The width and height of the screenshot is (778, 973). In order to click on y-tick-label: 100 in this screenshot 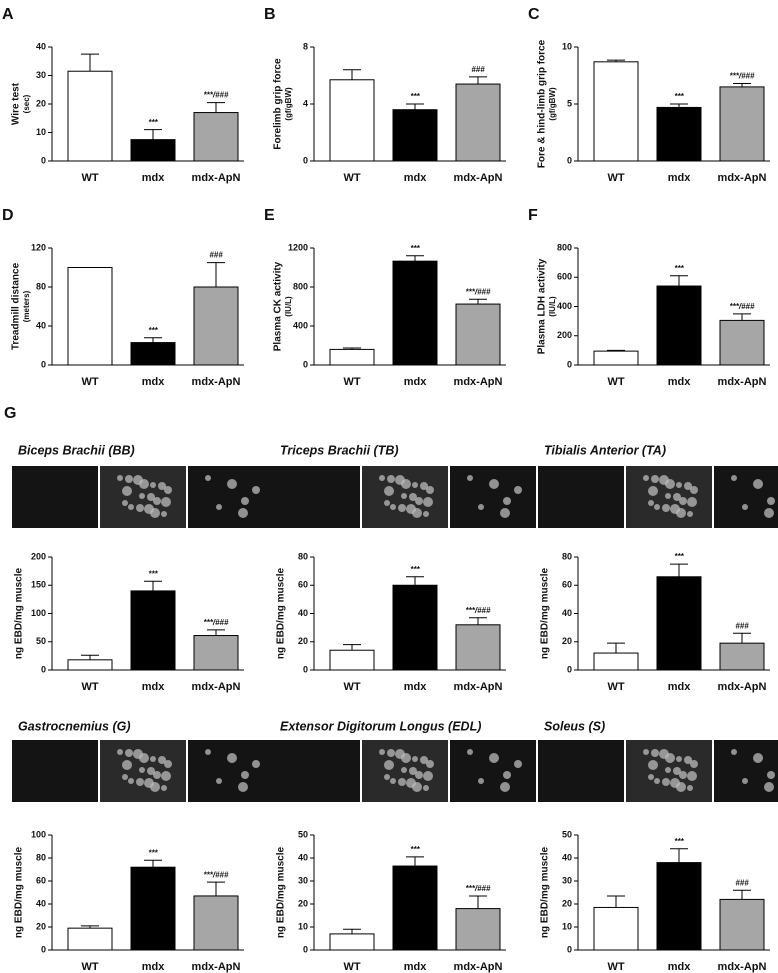, I will do `click(38, 613)`.